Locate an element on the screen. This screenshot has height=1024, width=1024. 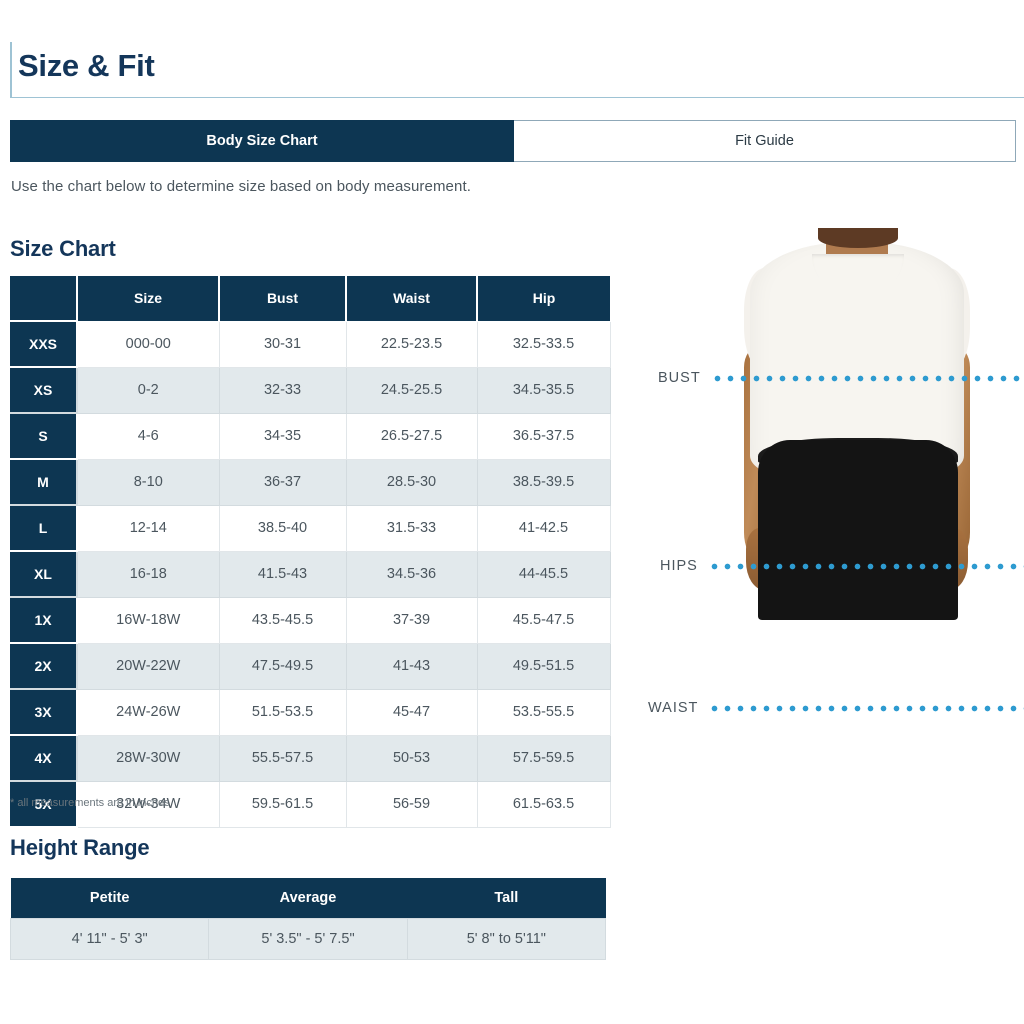
hips-dotted-line-icon is located at coordinates (865, 566).